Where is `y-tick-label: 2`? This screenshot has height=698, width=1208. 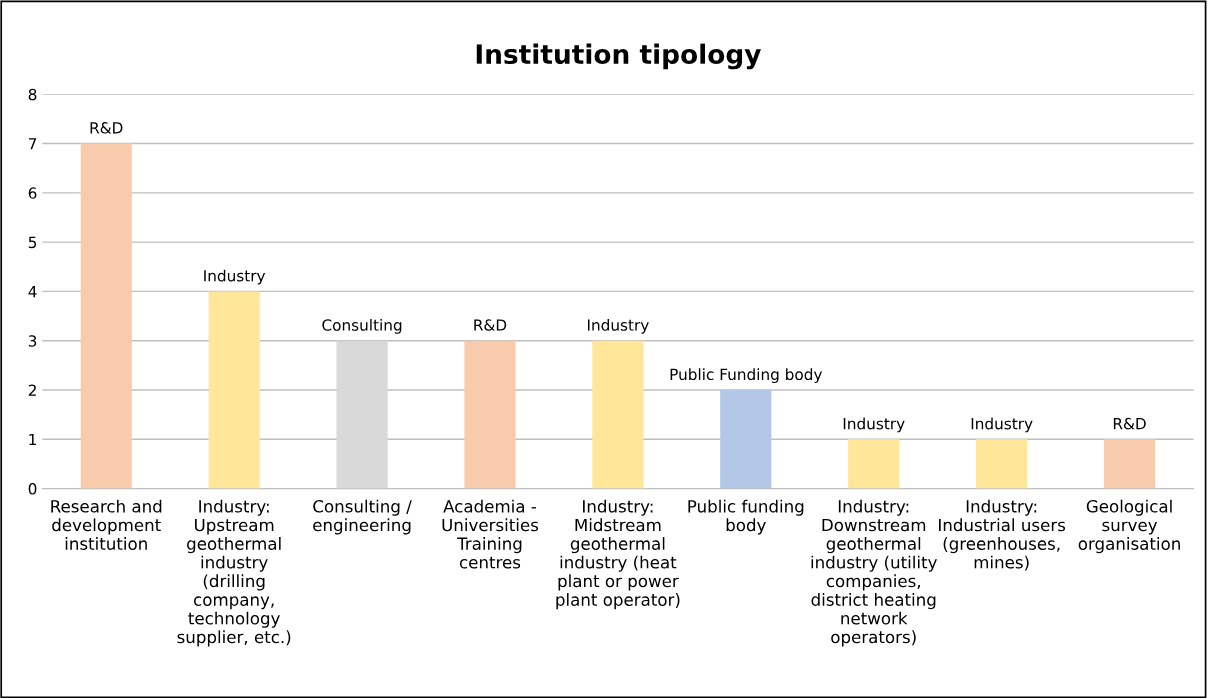
y-tick-label: 2 is located at coordinates (32, 390).